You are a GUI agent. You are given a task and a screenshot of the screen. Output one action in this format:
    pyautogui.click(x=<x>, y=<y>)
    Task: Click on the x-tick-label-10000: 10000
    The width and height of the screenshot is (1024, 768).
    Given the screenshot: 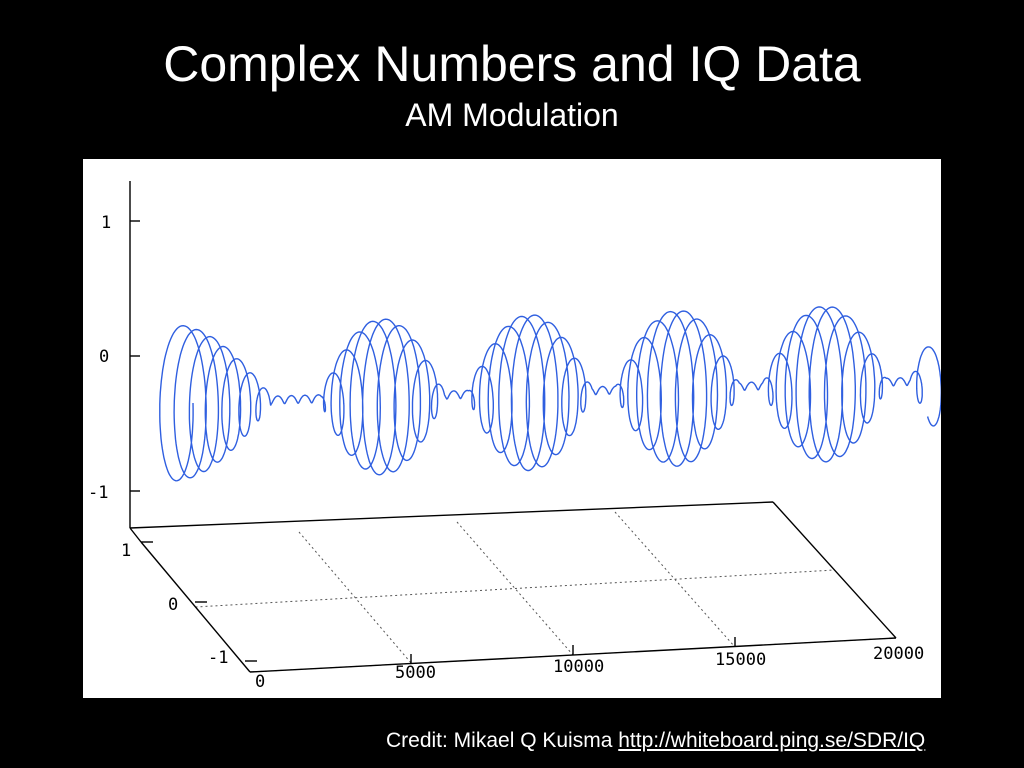 What is the action you would take?
    pyautogui.click(x=578, y=667)
    